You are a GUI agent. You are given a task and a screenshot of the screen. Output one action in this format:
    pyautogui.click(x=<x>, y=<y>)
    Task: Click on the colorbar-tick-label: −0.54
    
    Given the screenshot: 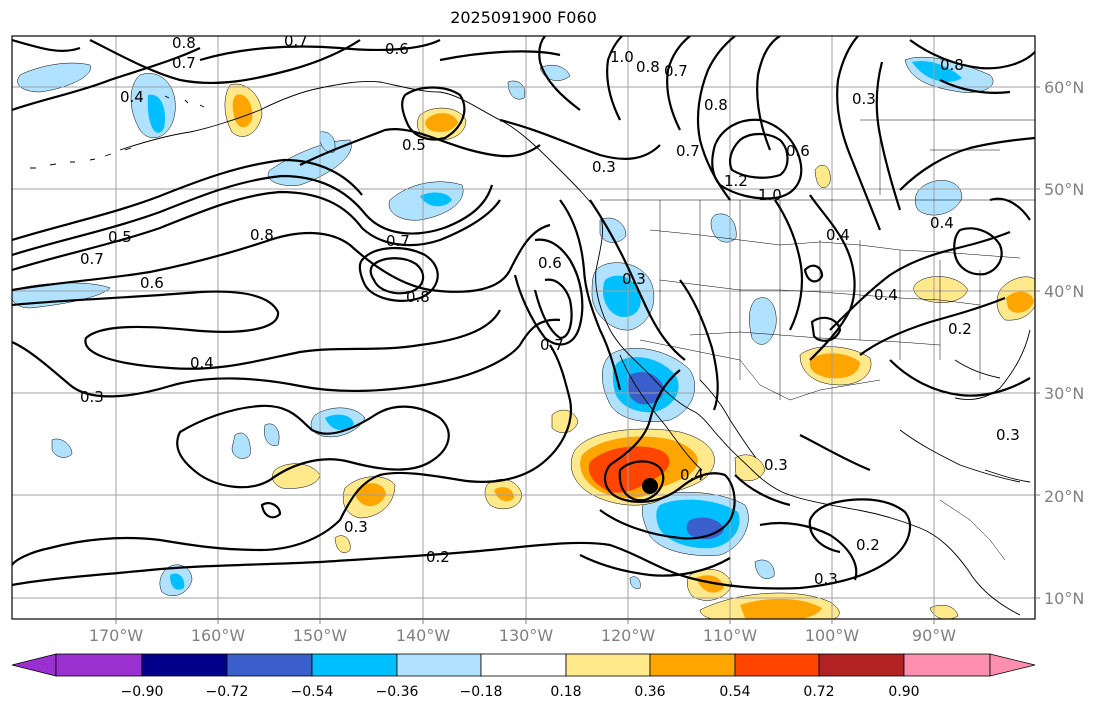 What is the action you would take?
    pyautogui.click(x=312, y=692)
    